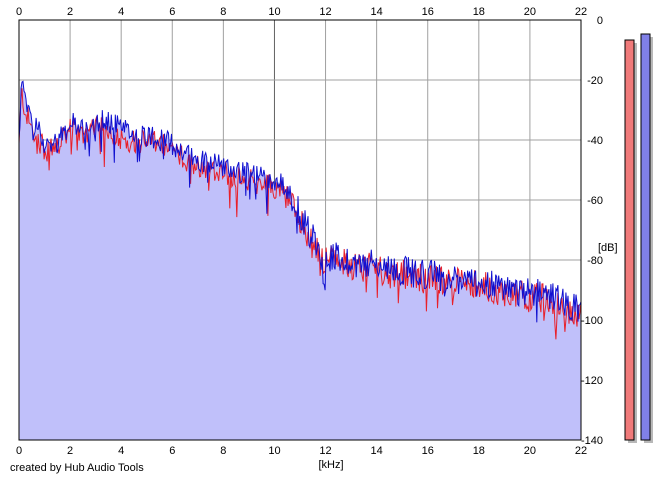  I want to click on x-tick-top-3: 6, so click(172, 12).